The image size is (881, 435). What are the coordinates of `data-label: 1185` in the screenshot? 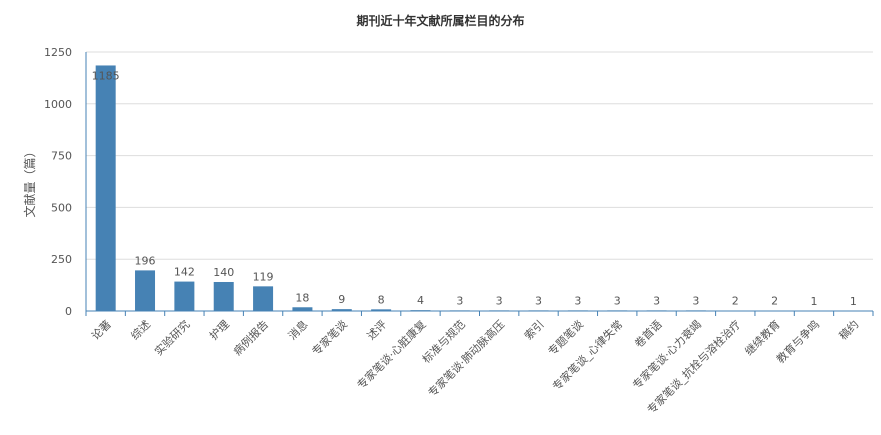 It's located at (106, 75).